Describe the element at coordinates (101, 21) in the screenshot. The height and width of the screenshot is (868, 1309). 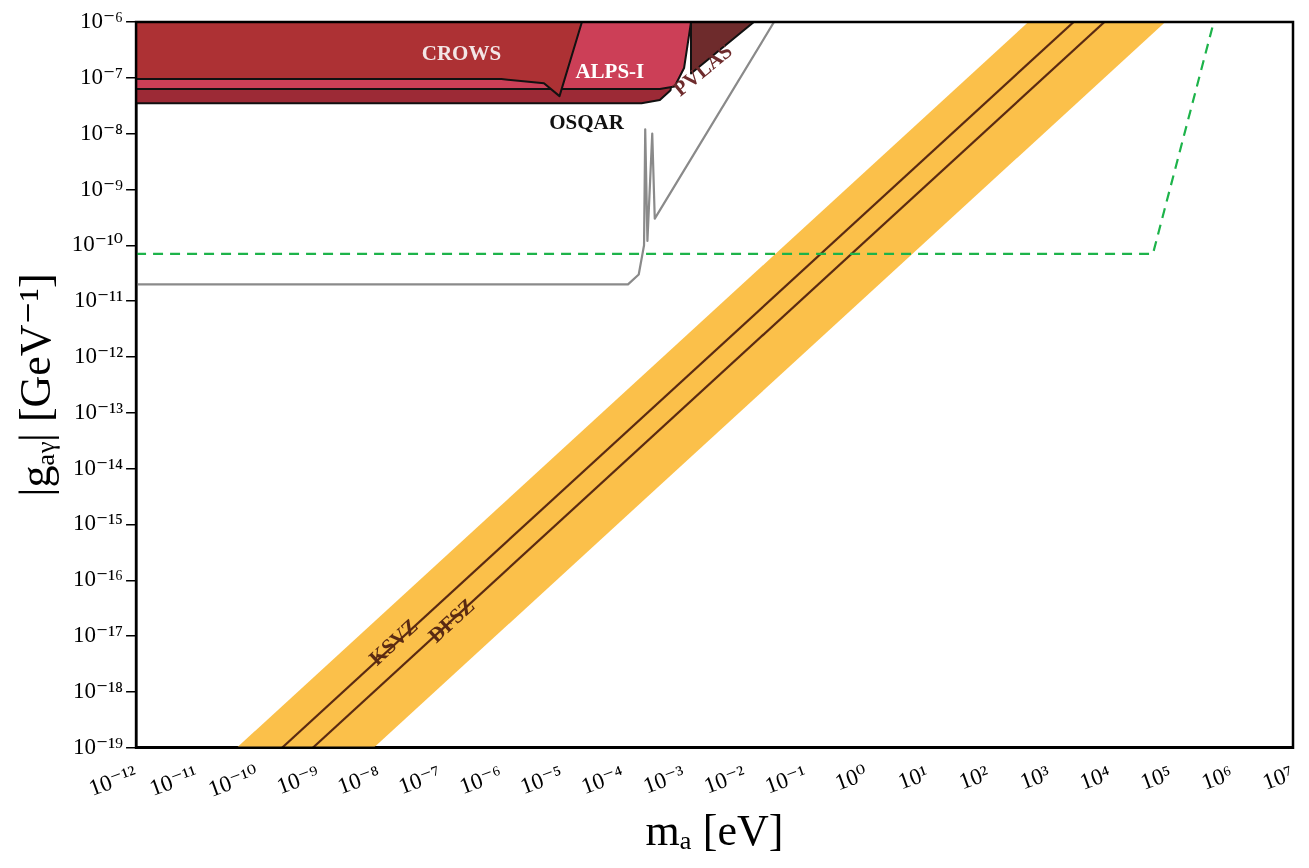
I see `y-tick-label: 10⁻⁶` at that location.